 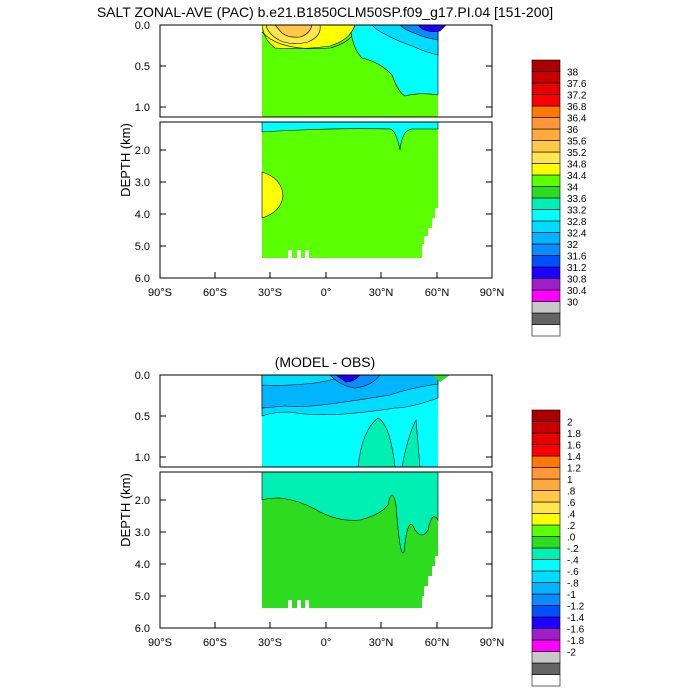 I want to click on diff-title: (MODEL - OBS), so click(x=325, y=362).